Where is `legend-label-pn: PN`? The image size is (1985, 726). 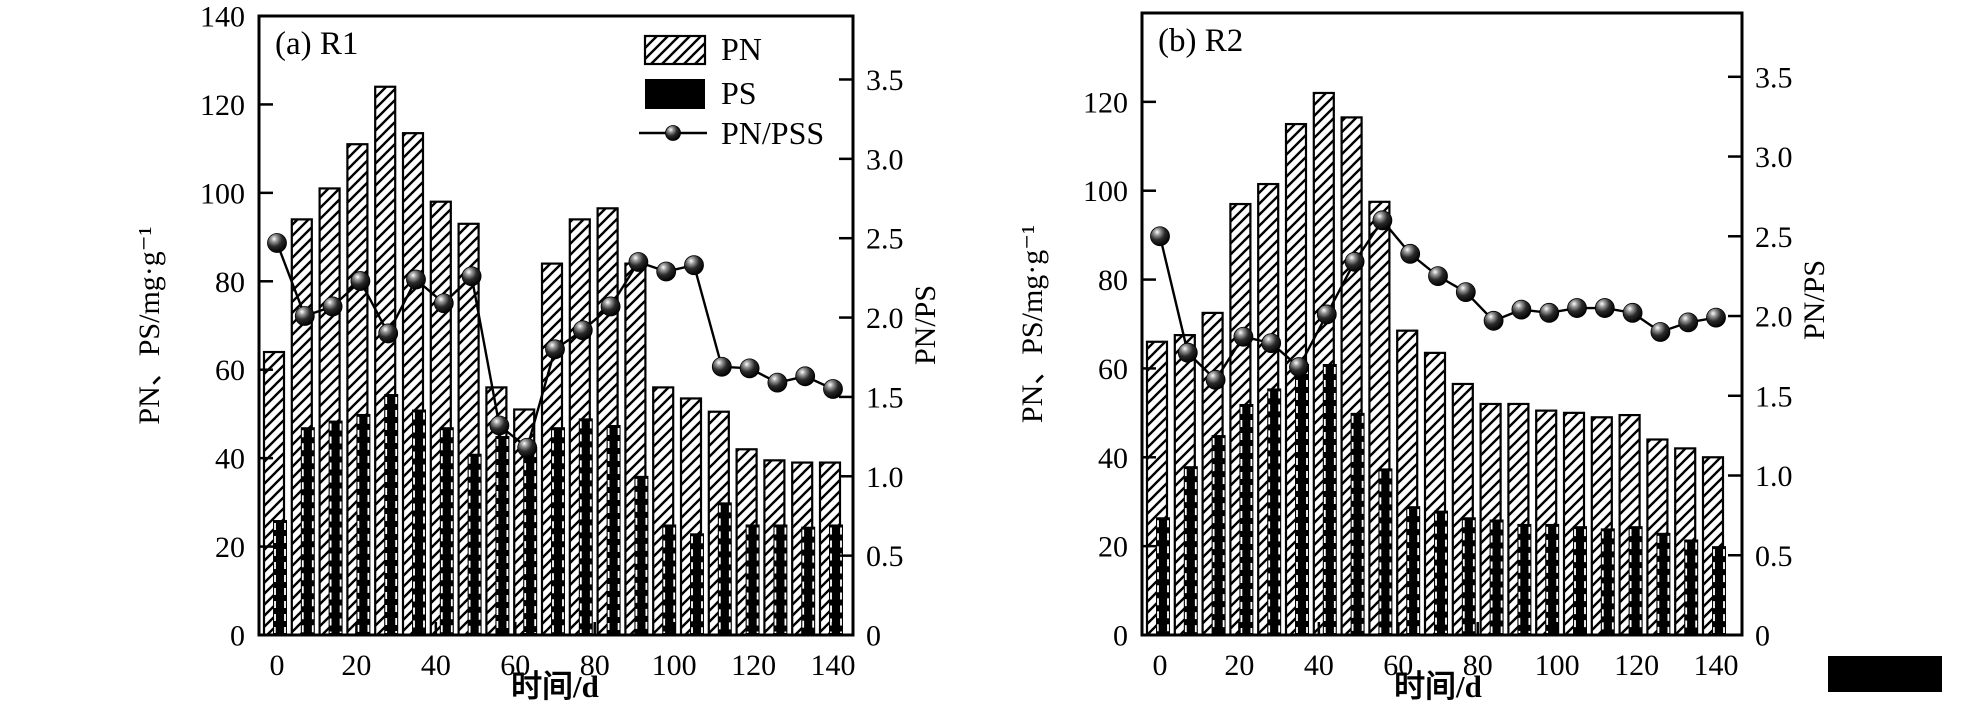 legend-label-pn: PN is located at coordinates (741, 49).